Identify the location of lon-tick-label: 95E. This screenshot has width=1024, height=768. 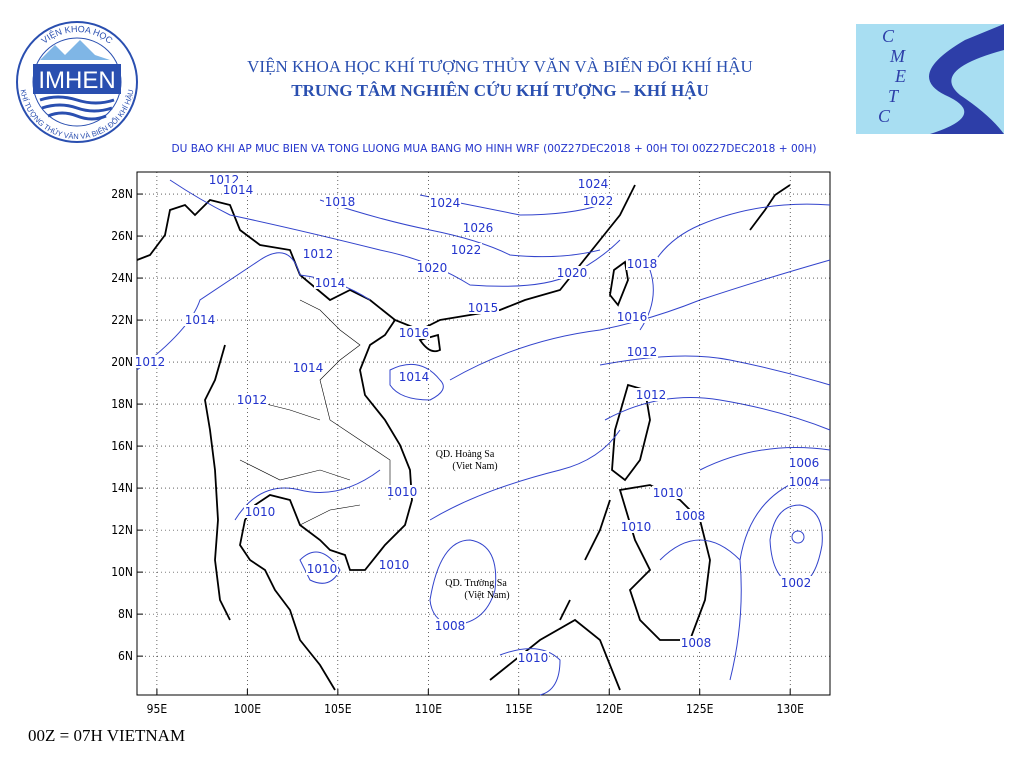
(157, 709).